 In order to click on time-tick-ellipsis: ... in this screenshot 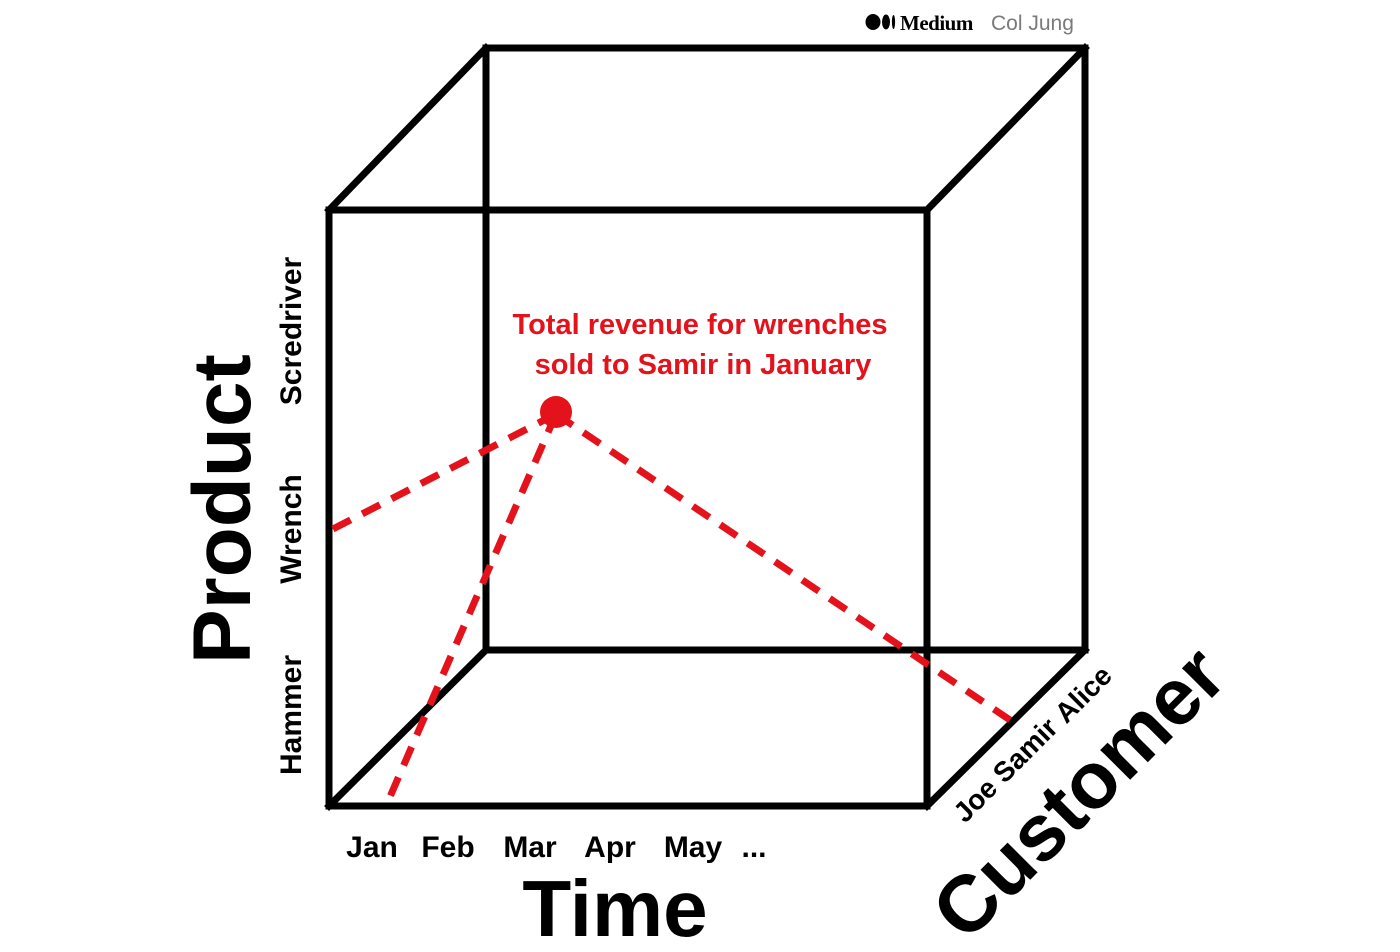, I will do `click(753, 847)`.